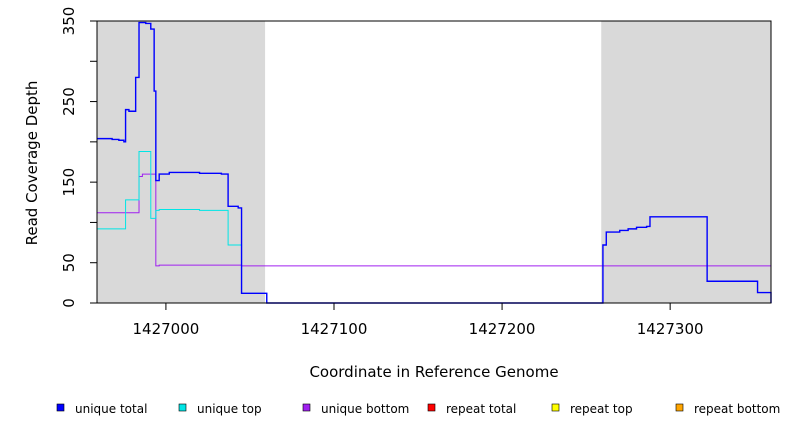  I want to click on legend-swatch-repeat-total, so click(431, 407).